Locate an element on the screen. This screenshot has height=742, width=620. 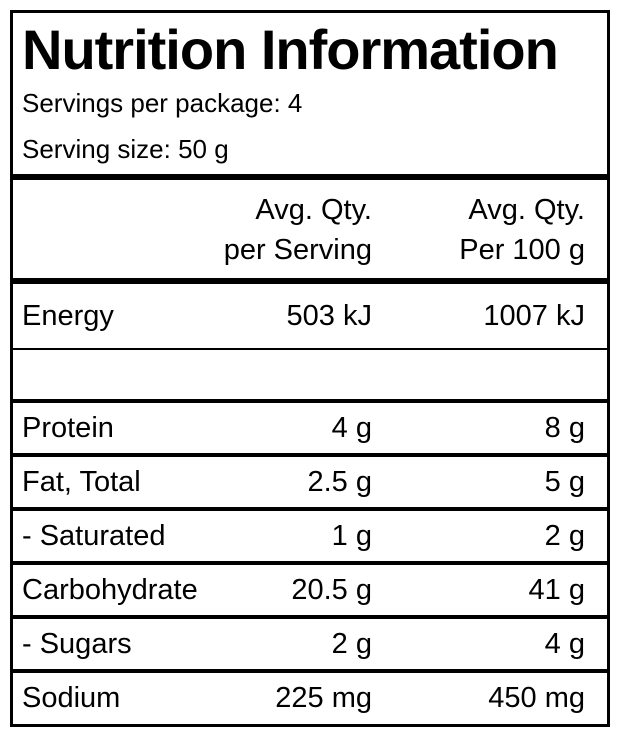
value-per-100g: 1007 kJ is located at coordinates (534, 315).